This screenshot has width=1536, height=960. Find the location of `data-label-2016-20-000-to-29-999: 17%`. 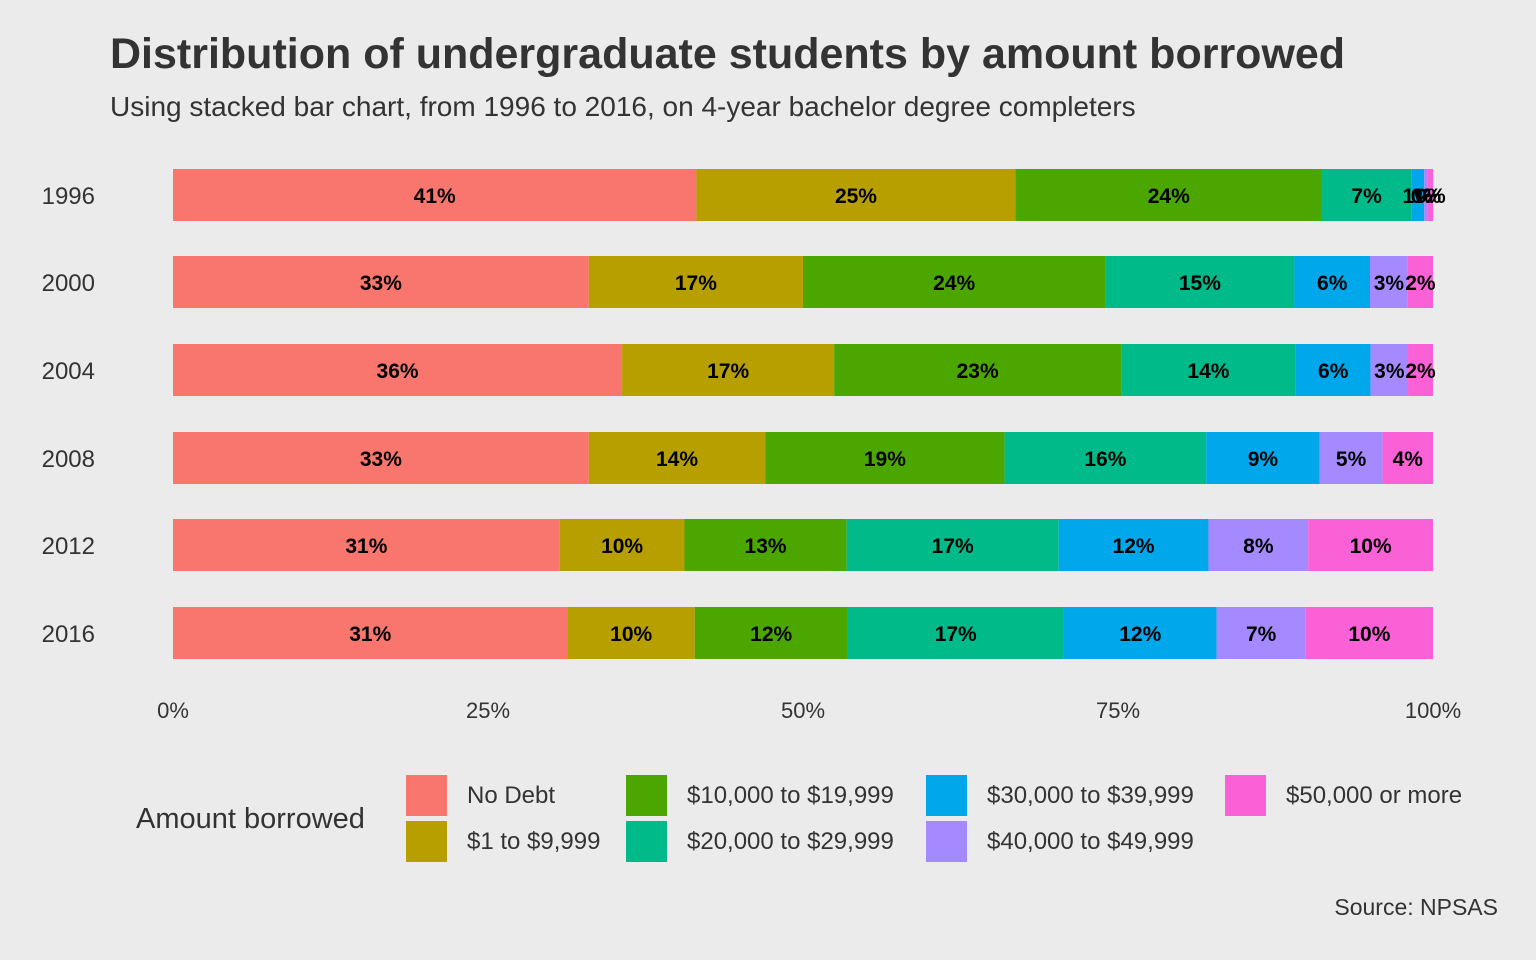

data-label-2016-20-000-to-29-999: 17% is located at coordinates (956, 634).